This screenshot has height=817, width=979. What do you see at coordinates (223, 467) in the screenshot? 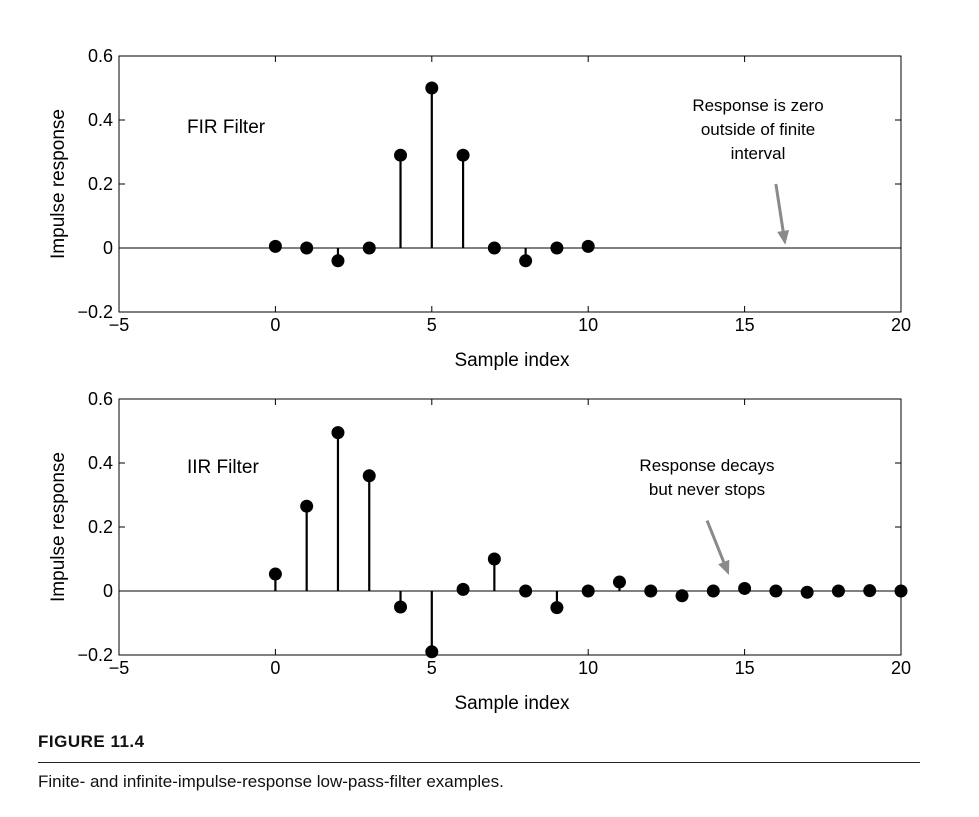
I see `panel2-title: IIR Filter` at bounding box center [223, 467].